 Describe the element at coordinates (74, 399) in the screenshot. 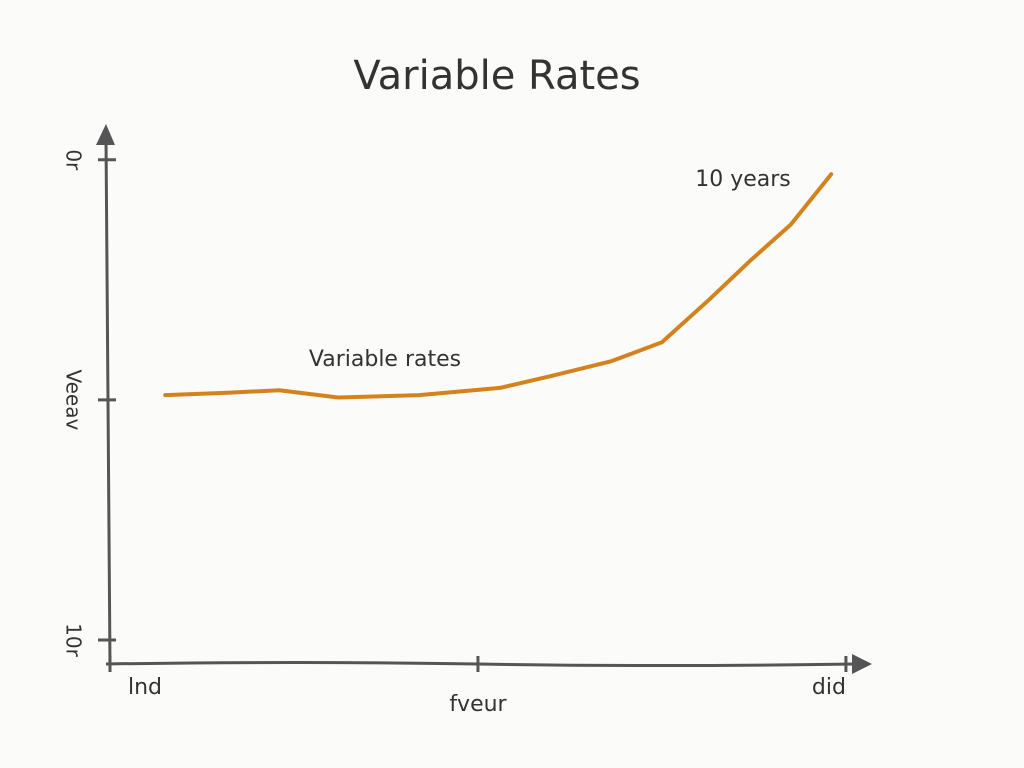

I see `y-tick-label: Veeav` at that location.